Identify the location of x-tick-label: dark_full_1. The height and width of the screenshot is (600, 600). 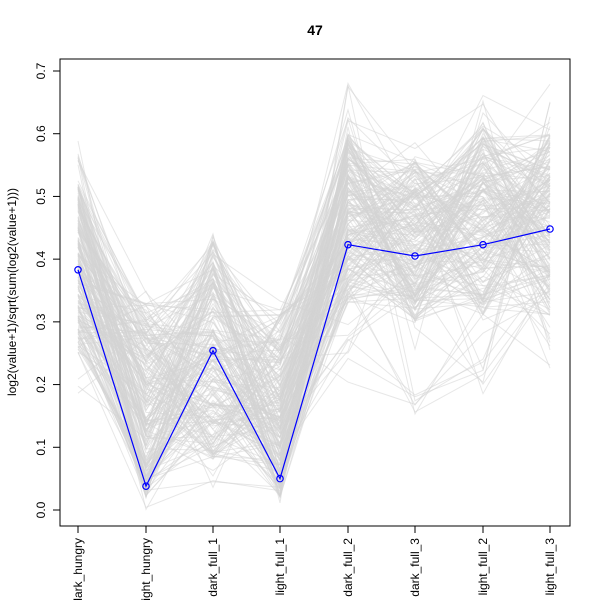
(213, 567).